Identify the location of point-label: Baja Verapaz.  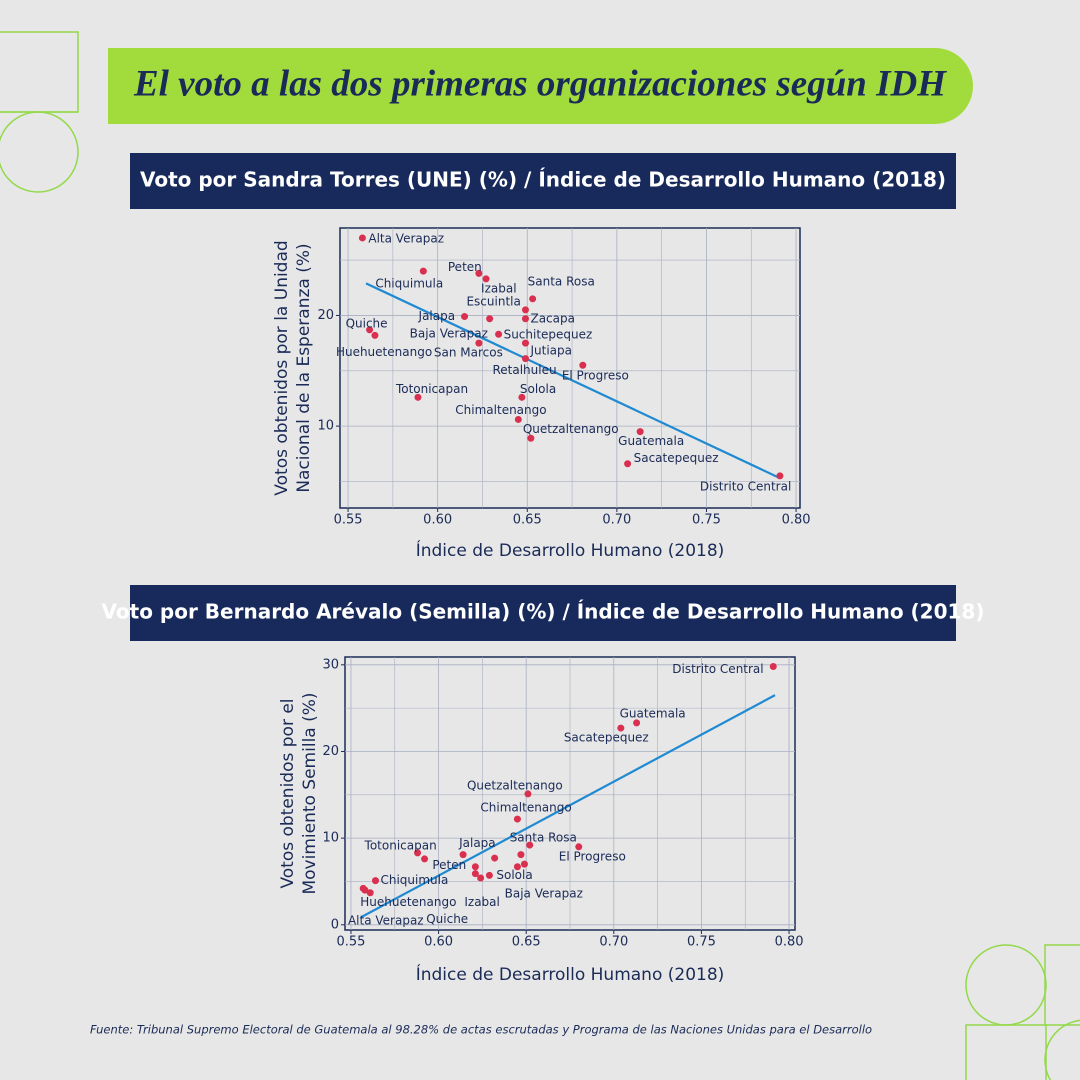
(449, 333).